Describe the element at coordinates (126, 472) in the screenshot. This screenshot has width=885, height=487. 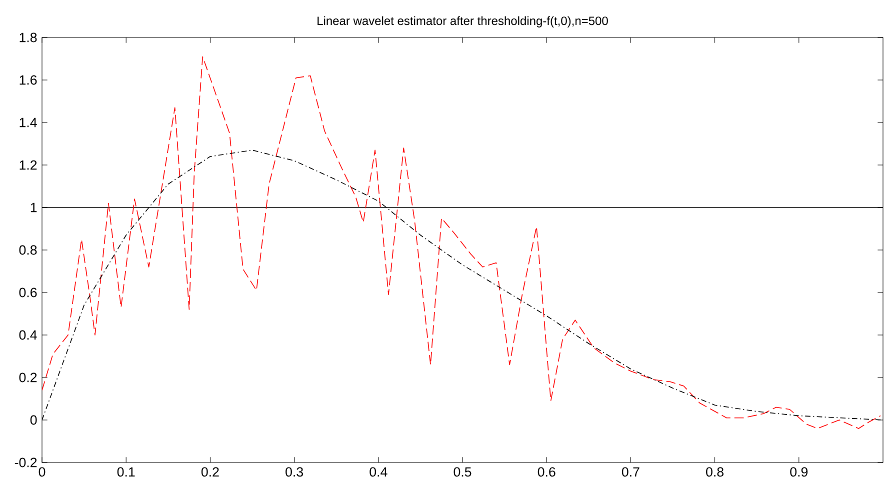
I see `x-tick-label: 0.1` at that location.